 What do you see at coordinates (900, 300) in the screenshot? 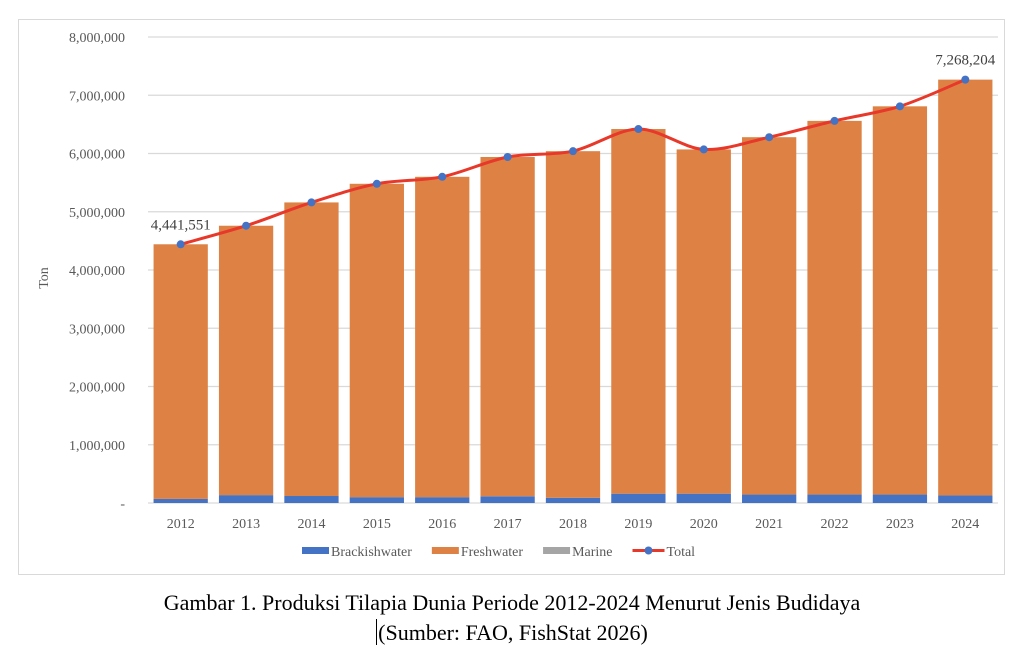
I see `bar-freshwater-2023` at bounding box center [900, 300].